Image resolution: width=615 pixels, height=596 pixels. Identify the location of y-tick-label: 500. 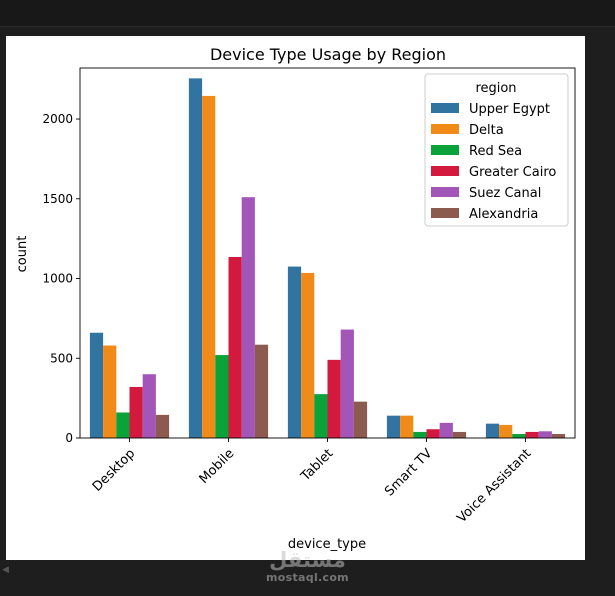
(61, 358).